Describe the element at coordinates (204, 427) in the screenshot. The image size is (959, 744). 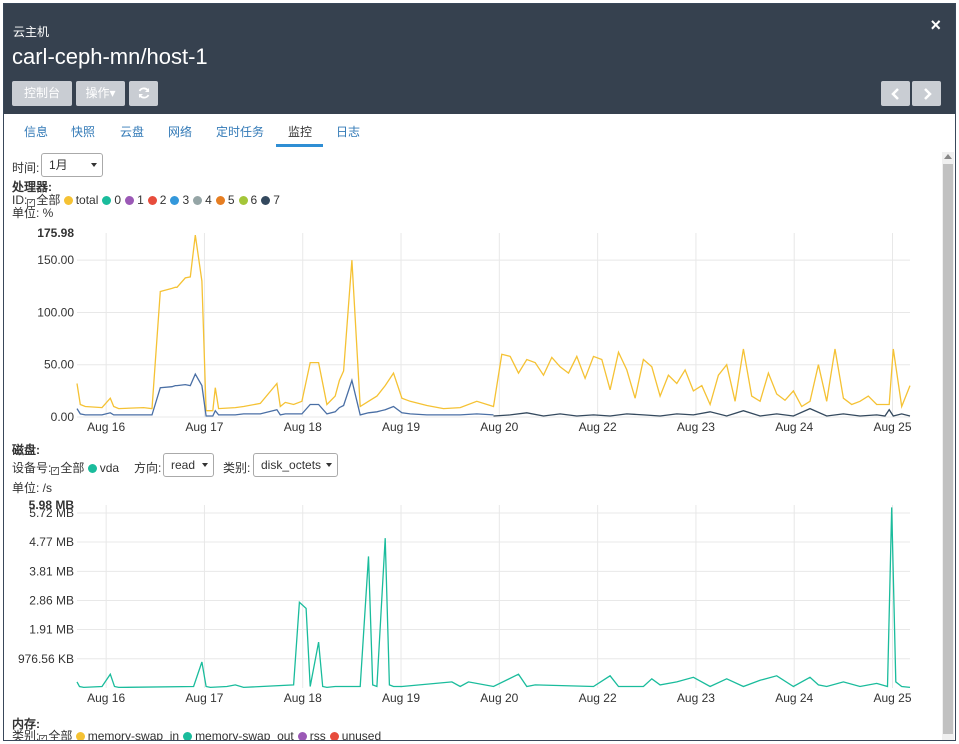
I see `cpu-x-tick-label: Aug 17` at that location.